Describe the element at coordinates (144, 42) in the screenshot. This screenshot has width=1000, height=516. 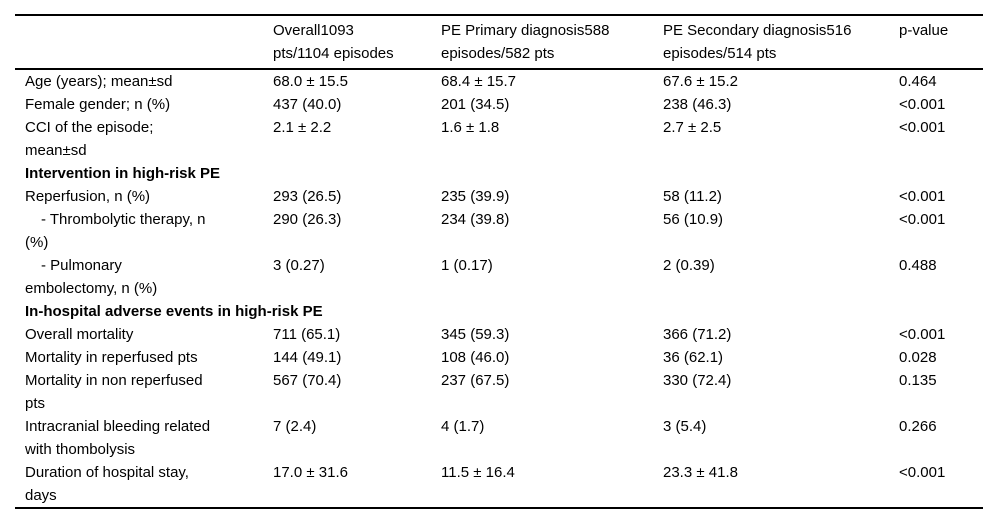
I see `column-header-empty` at that location.